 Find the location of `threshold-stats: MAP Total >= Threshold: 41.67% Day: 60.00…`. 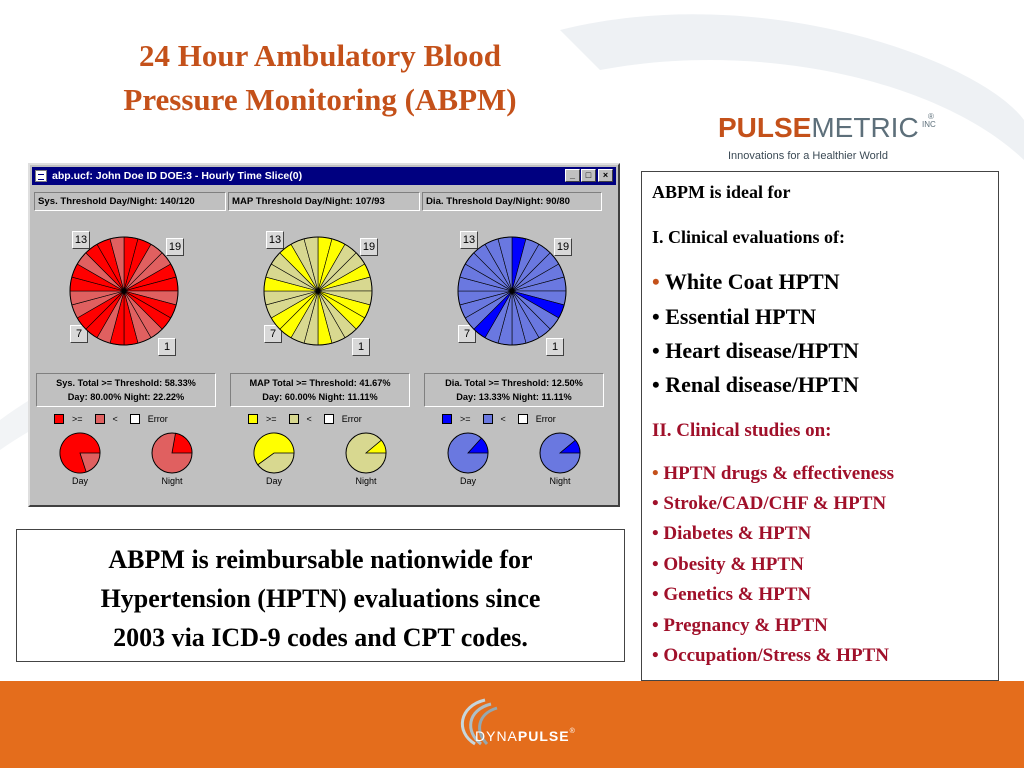

threshold-stats: MAP Total >= Threshold: 41.67% Day: 60.00… is located at coordinates (320, 390).